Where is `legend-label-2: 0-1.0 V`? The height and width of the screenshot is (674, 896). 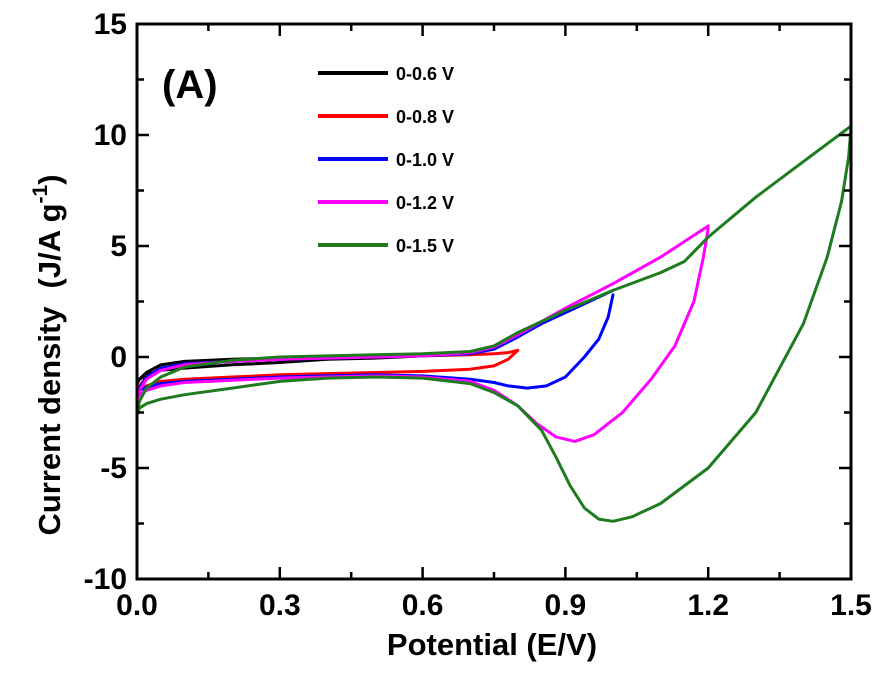
legend-label-2: 0-1.0 V is located at coordinates (425, 160).